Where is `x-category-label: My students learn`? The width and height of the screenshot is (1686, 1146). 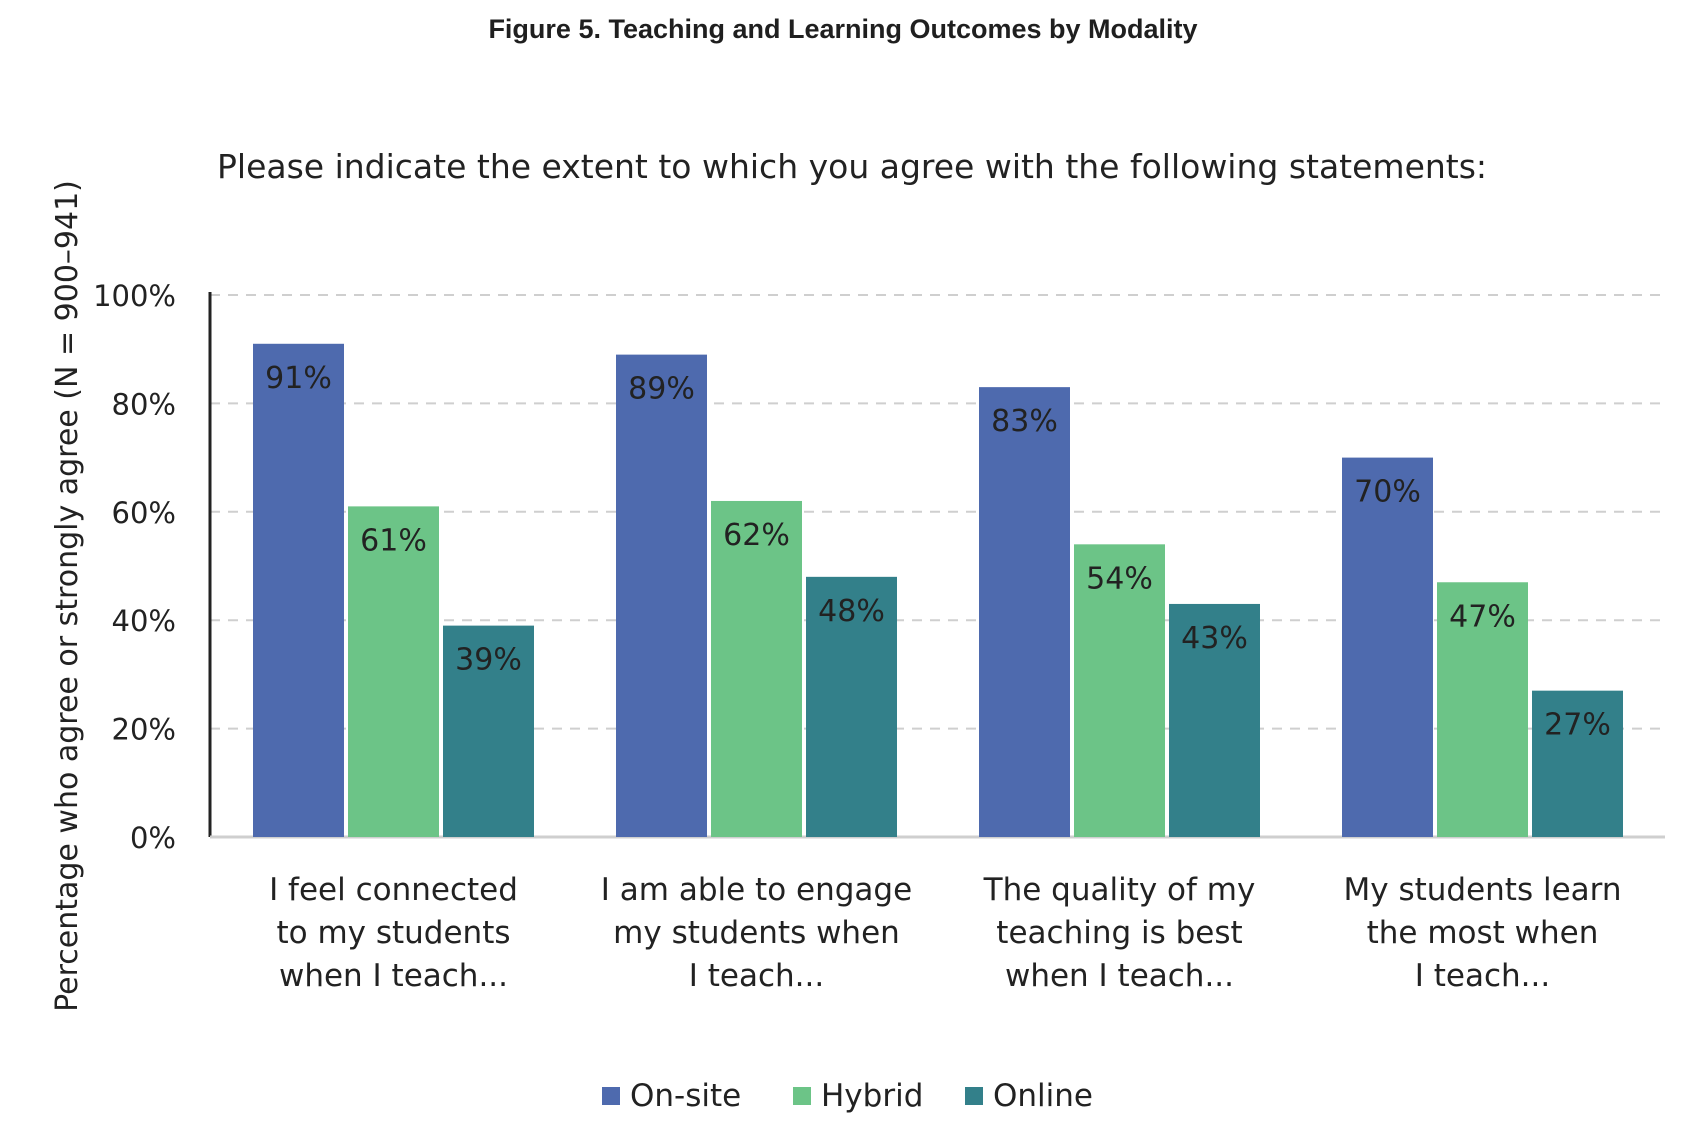 x-category-label: My students learn is located at coordinates (1483, 890).